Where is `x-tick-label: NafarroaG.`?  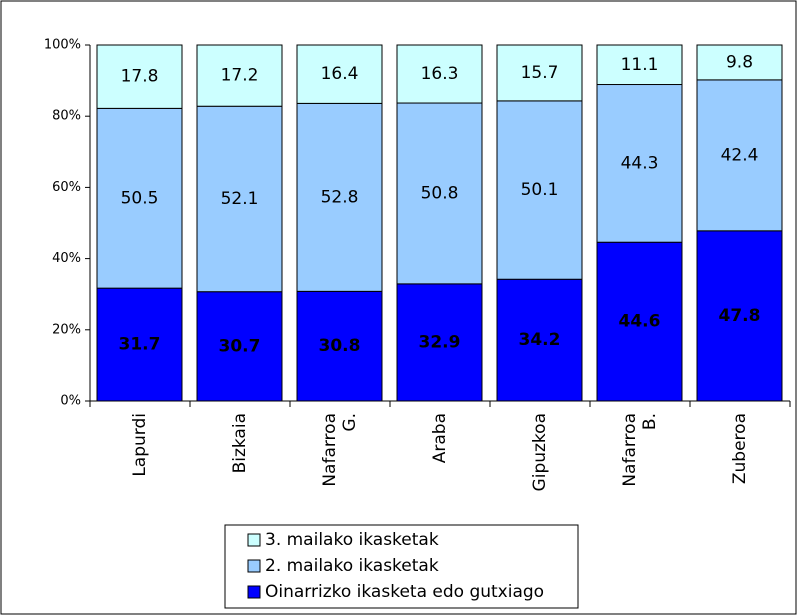
x-tick-label: NafarroaG. is located at coordinates (340, 450).